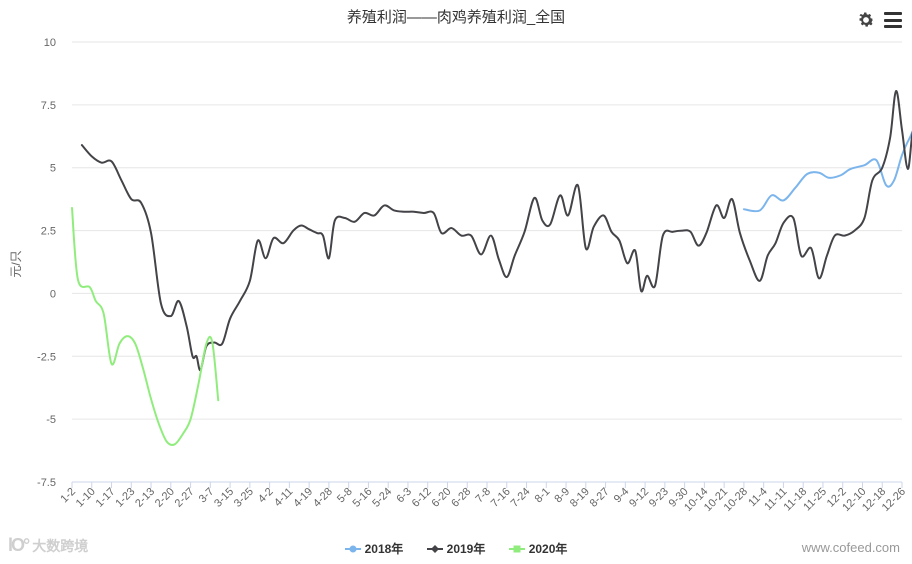  Describe the element at coordinates (16, 263) in the screenshot. I see `y-axis-label: 元/只` at that location.